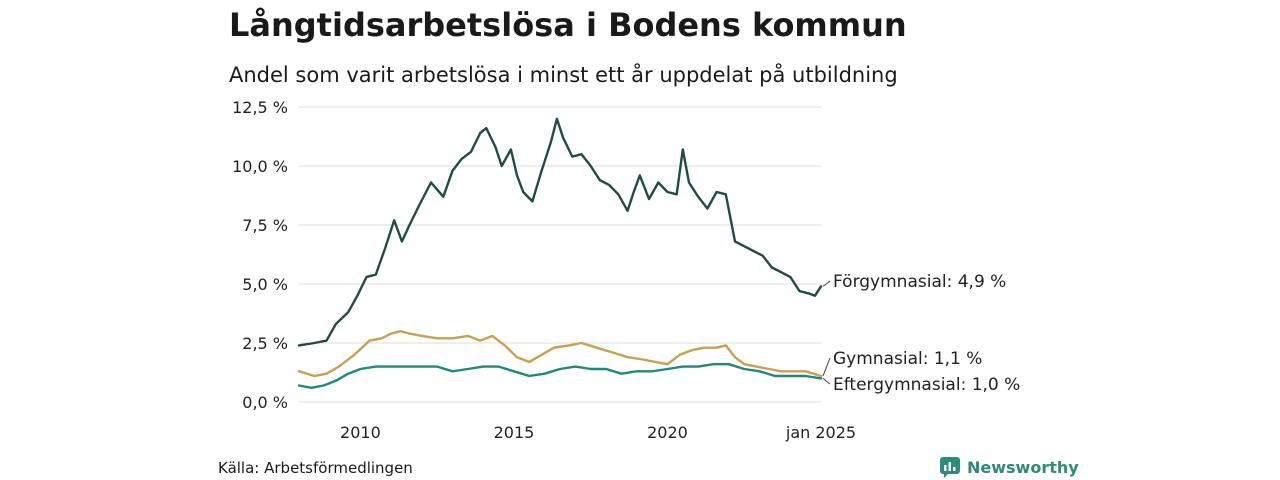  Describe the element at coordinates (820, 432) in the screenshot. I see `x-tick-label: jan 2025` at that location.